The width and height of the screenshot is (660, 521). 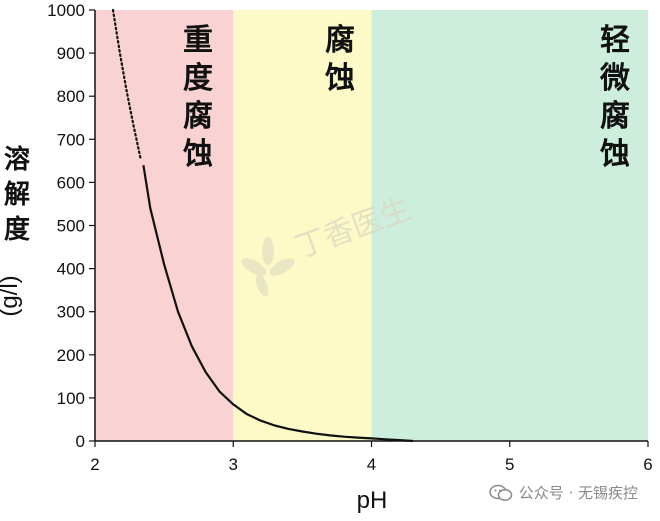 What do you see at coordinates (198, 78) in the screenshot?
I see `zone-label-char: 度` at bounding box center [198, 78].